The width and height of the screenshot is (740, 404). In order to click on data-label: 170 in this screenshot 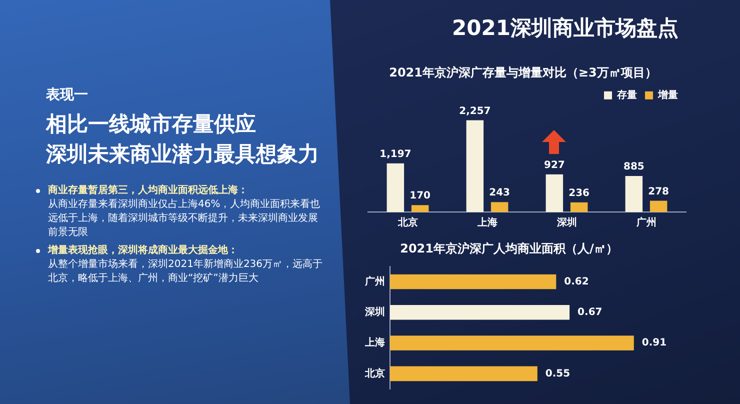, I will do `click(420, 196)`.